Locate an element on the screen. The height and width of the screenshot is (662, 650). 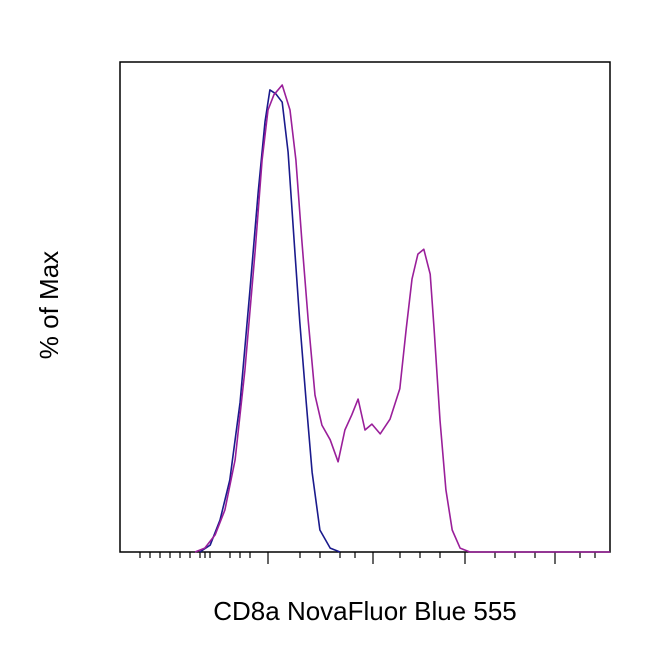
x-axis-label: CD8a NovaFluor Blue 555 is located at coordinates (365, 611).